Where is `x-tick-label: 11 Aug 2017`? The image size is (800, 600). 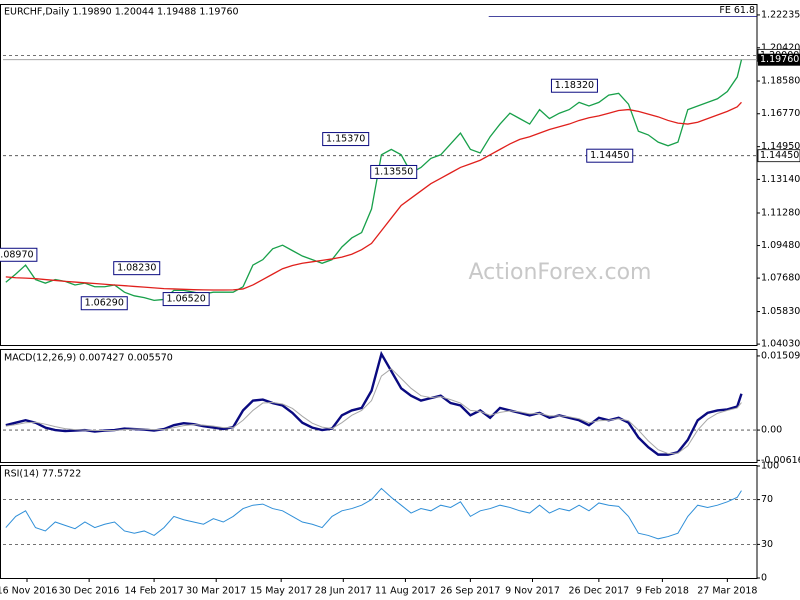
x-tick-label: 11 Aug 2017 is located at coordinates (405, 591).